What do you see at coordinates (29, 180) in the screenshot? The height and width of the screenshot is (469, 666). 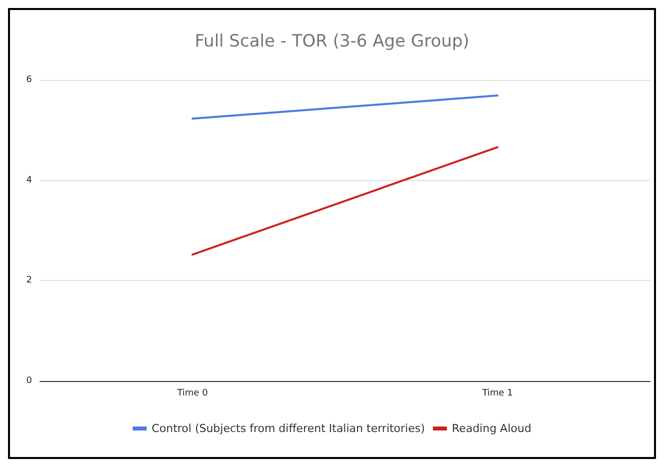 I see `y-tick-label: 4` at bounding box center [29, 180].